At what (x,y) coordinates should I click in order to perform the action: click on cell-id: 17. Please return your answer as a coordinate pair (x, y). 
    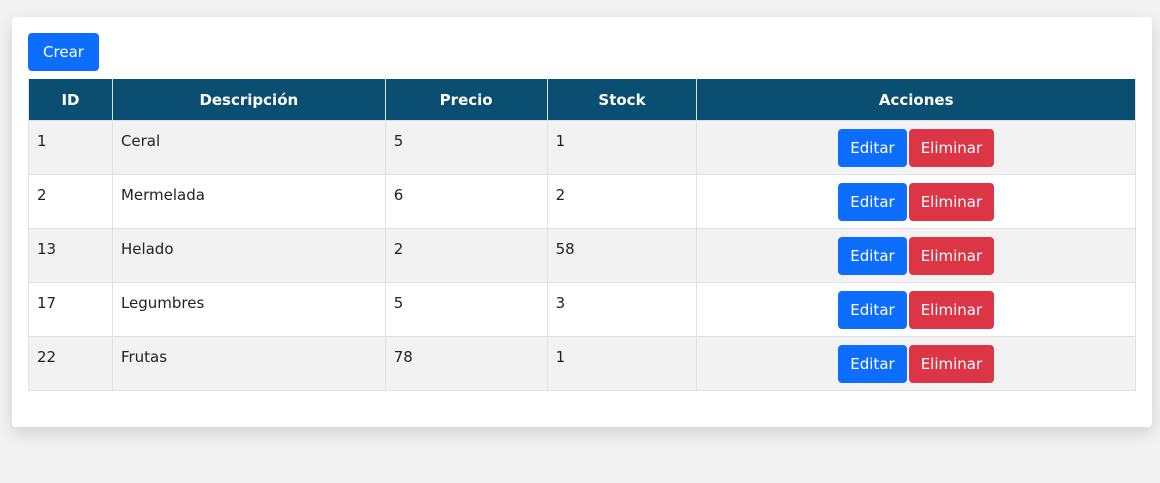
    Looking at the image, I should click on (70, 309).